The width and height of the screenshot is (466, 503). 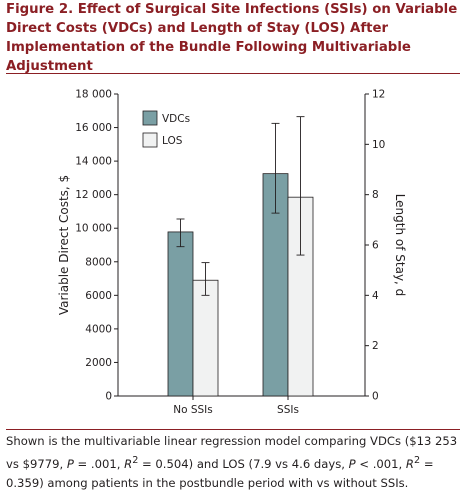 I want to click on left-tick-label: 0, so click(x=108, y=397).